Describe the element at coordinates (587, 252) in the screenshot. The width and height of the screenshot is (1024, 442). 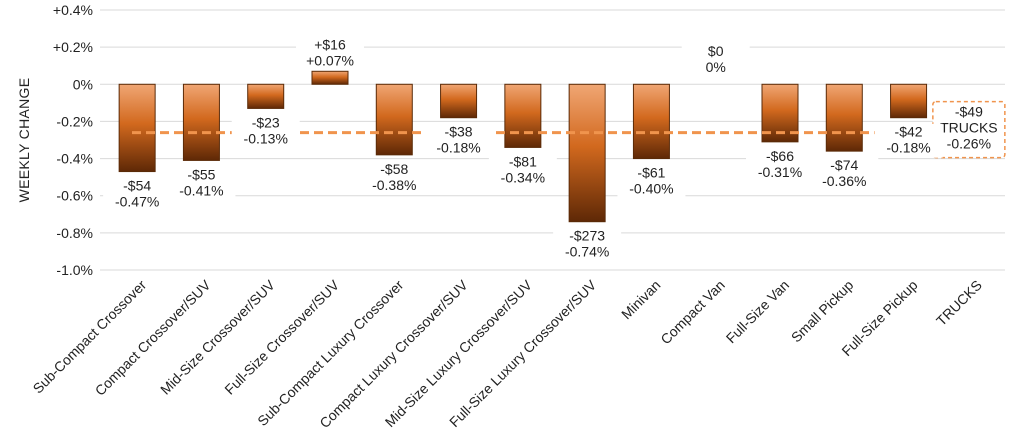
I see `percent-label: -0.74%` at that location.